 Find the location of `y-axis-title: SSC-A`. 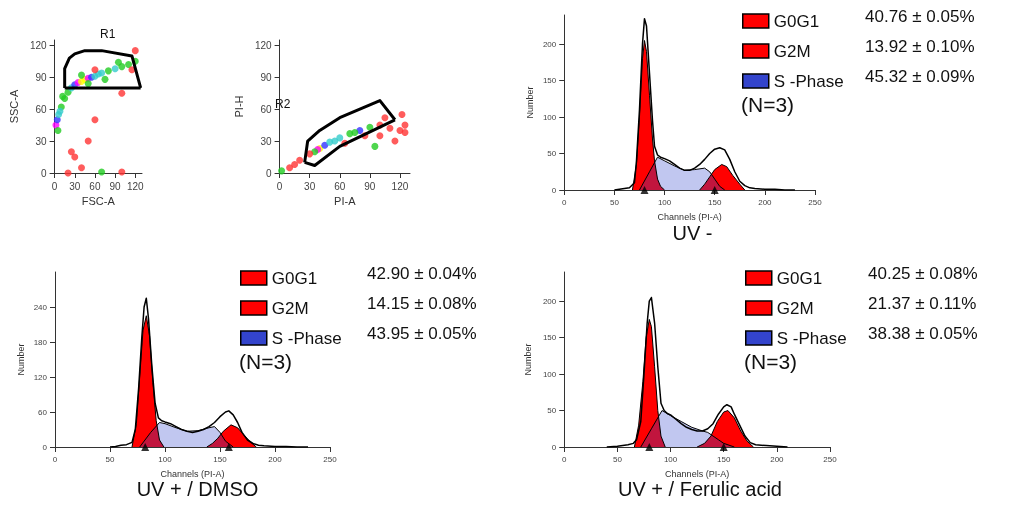

y-axis-title: SSC-A is located at coordinates (13, 106).